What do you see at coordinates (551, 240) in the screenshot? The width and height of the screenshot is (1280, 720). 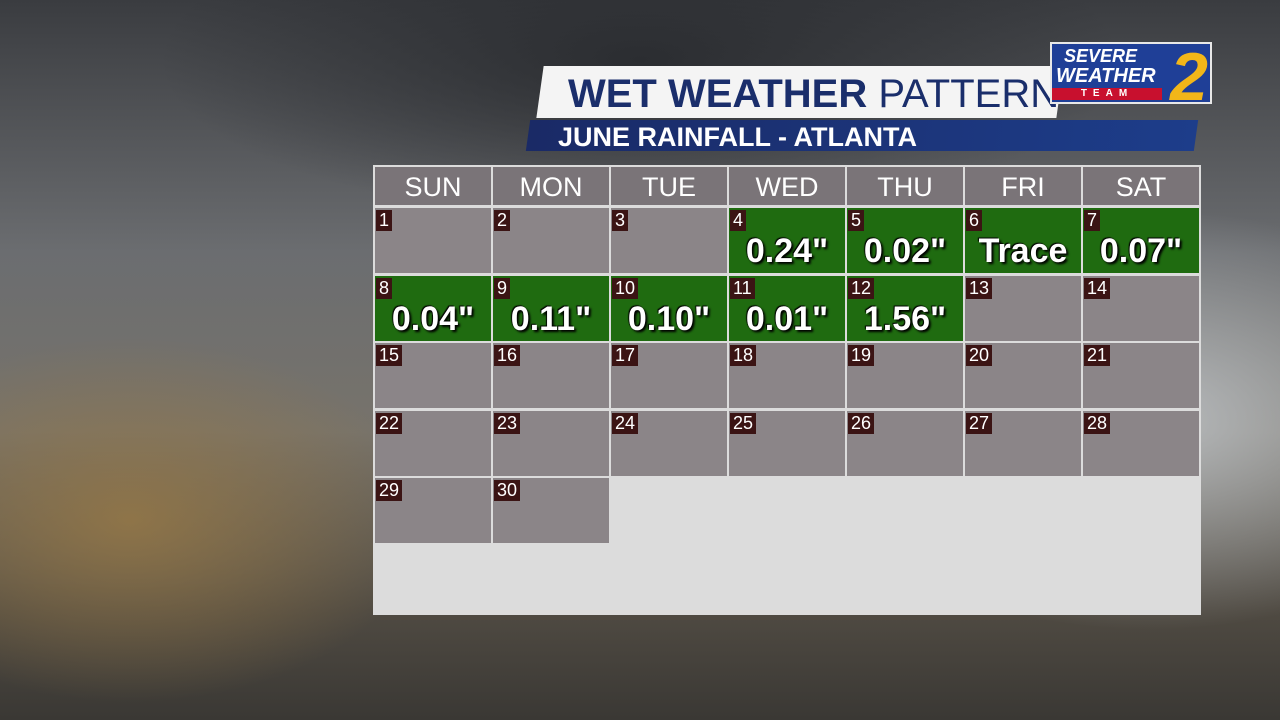 I see `day-cell: 2` at bounding box center [551, 240].